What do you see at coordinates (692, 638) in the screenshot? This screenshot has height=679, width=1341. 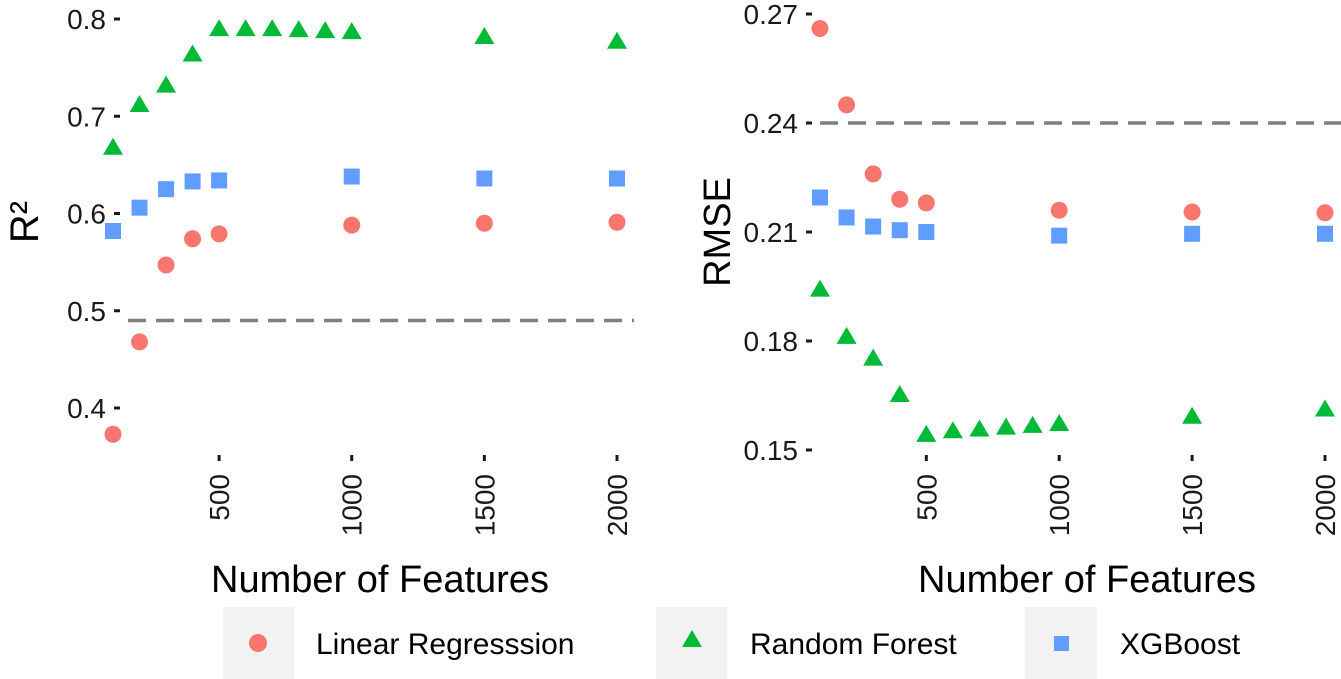 I see `legend-marker-random-forest` at bounding box center [692, 638].